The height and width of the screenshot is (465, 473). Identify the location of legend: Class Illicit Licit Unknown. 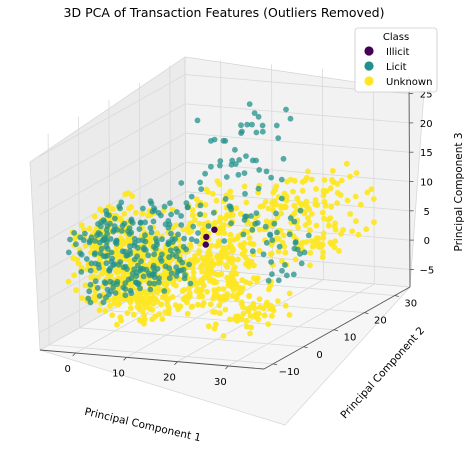
(396, 60).